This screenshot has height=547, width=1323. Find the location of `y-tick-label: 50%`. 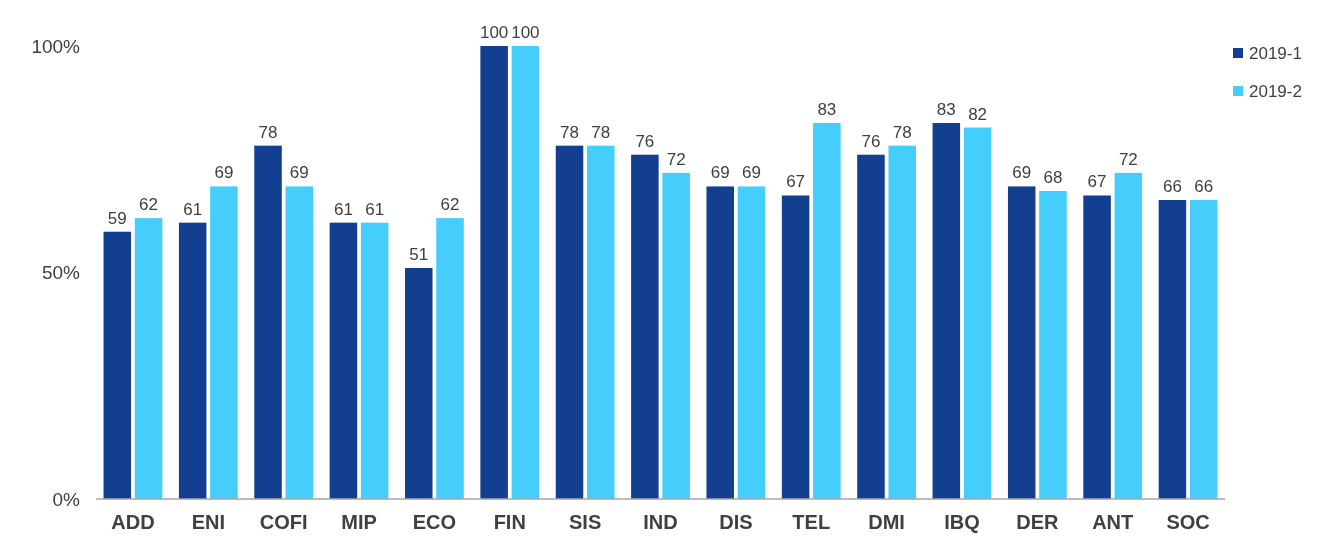

y-tick-label: 50% is located at coordinates (61, 273).